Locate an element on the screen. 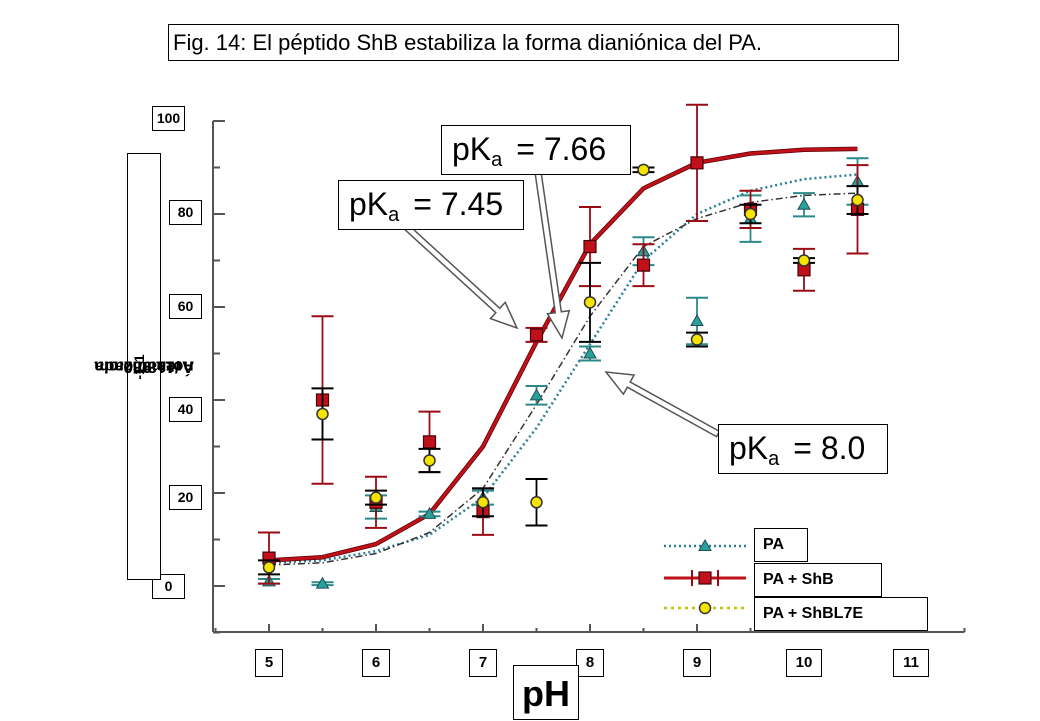  y-tick-label: 20 is located at coordinates (185, 497).